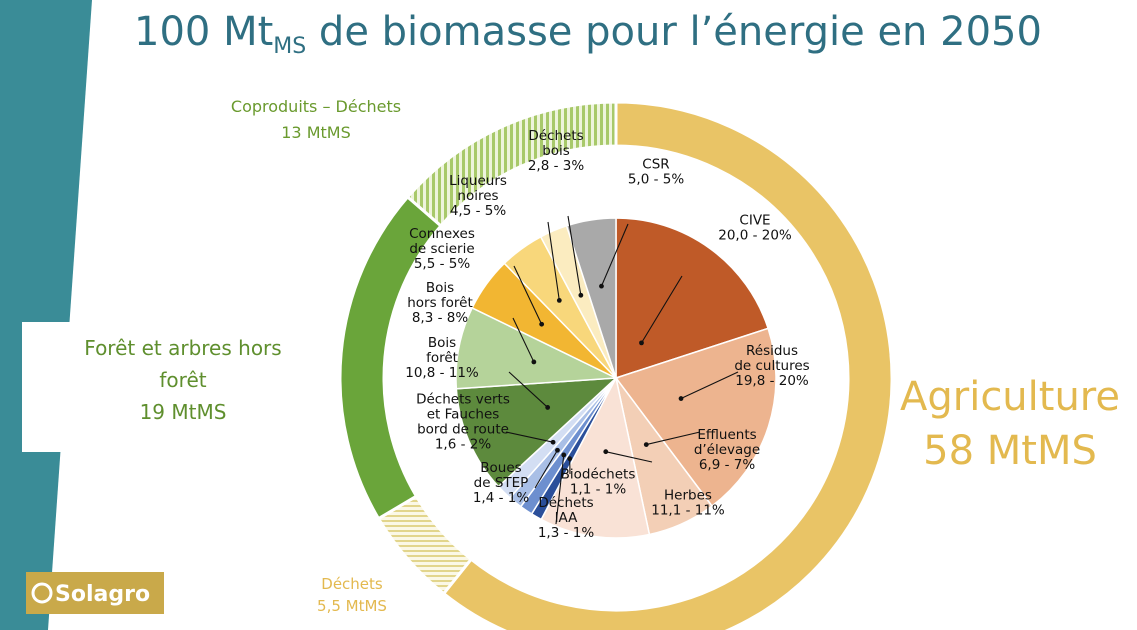 The width and height of the screenshot is (1137, 630). What do you see at coordinates (316, 106) in the screenshot?
I see `group-label-line: Coproduits – Déchets` at bounding box center [316, 106].